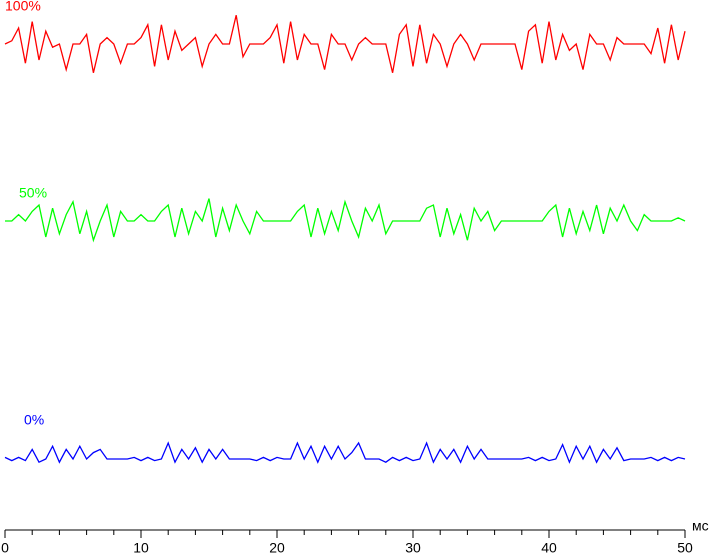 Image resolution: width=711 pixels, height=557 pixels. Describe the element at coordinates (549, 548) in the screenshot. I see `x-tick-label: 40` at that location.